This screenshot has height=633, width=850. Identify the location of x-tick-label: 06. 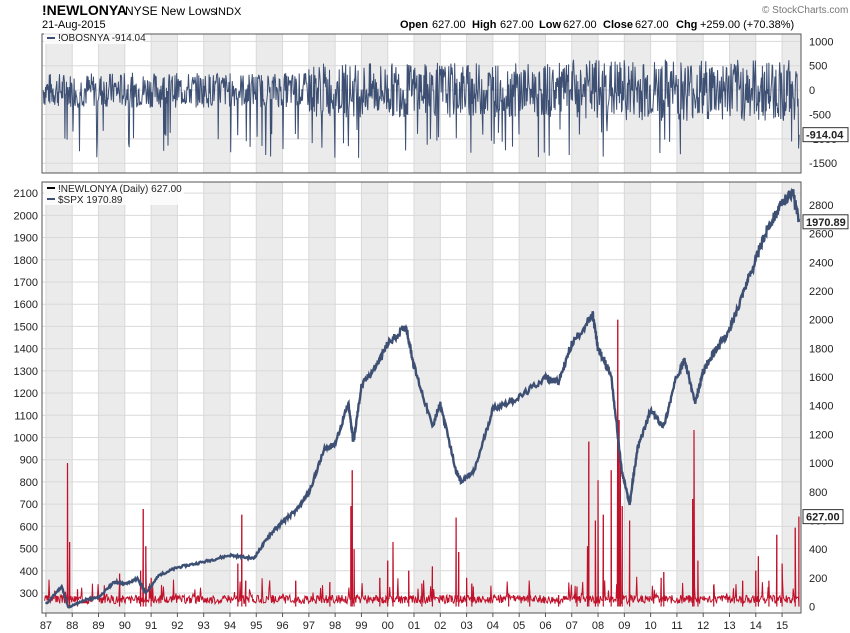
(545, 626).